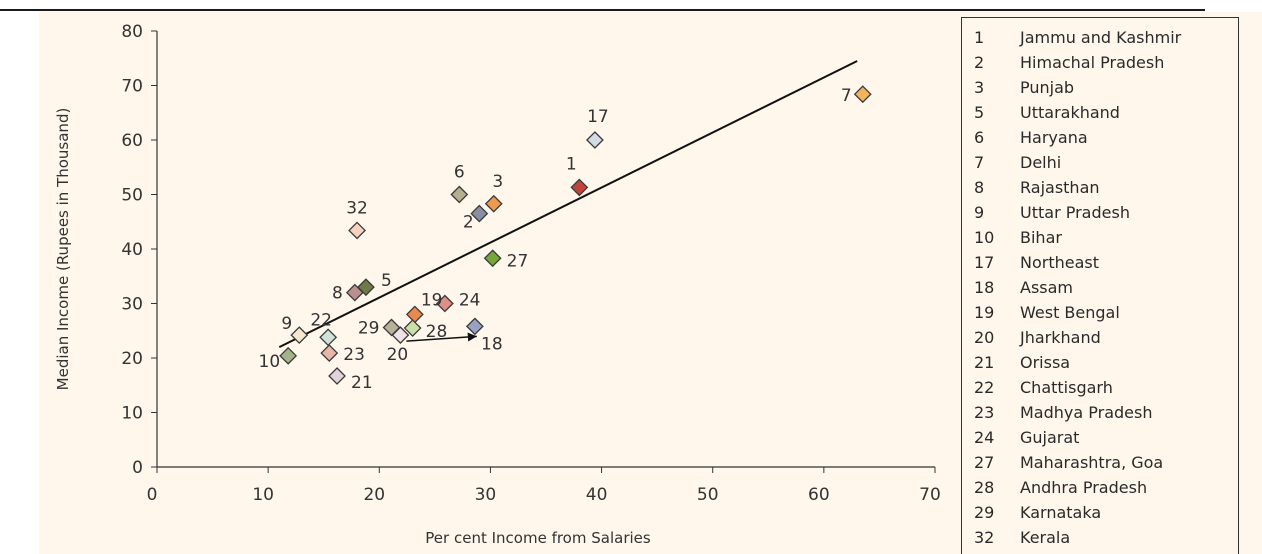 This screenshot has width=1262, height=554. What do you see at coordinates (979, 162) in the screenshot?
I see `legend-item-number: 7` at bounding box center [979, 162].